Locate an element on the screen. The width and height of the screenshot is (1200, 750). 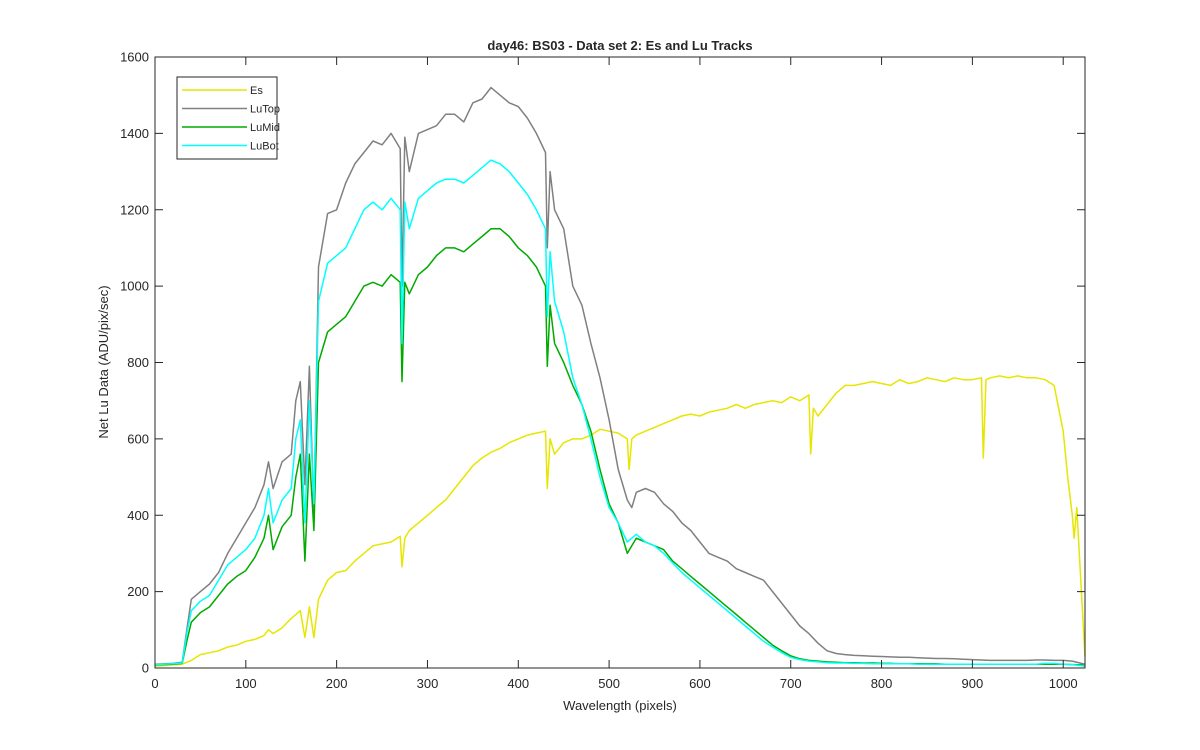
x-tick-label: 300 is located at coordinates (428, 683).